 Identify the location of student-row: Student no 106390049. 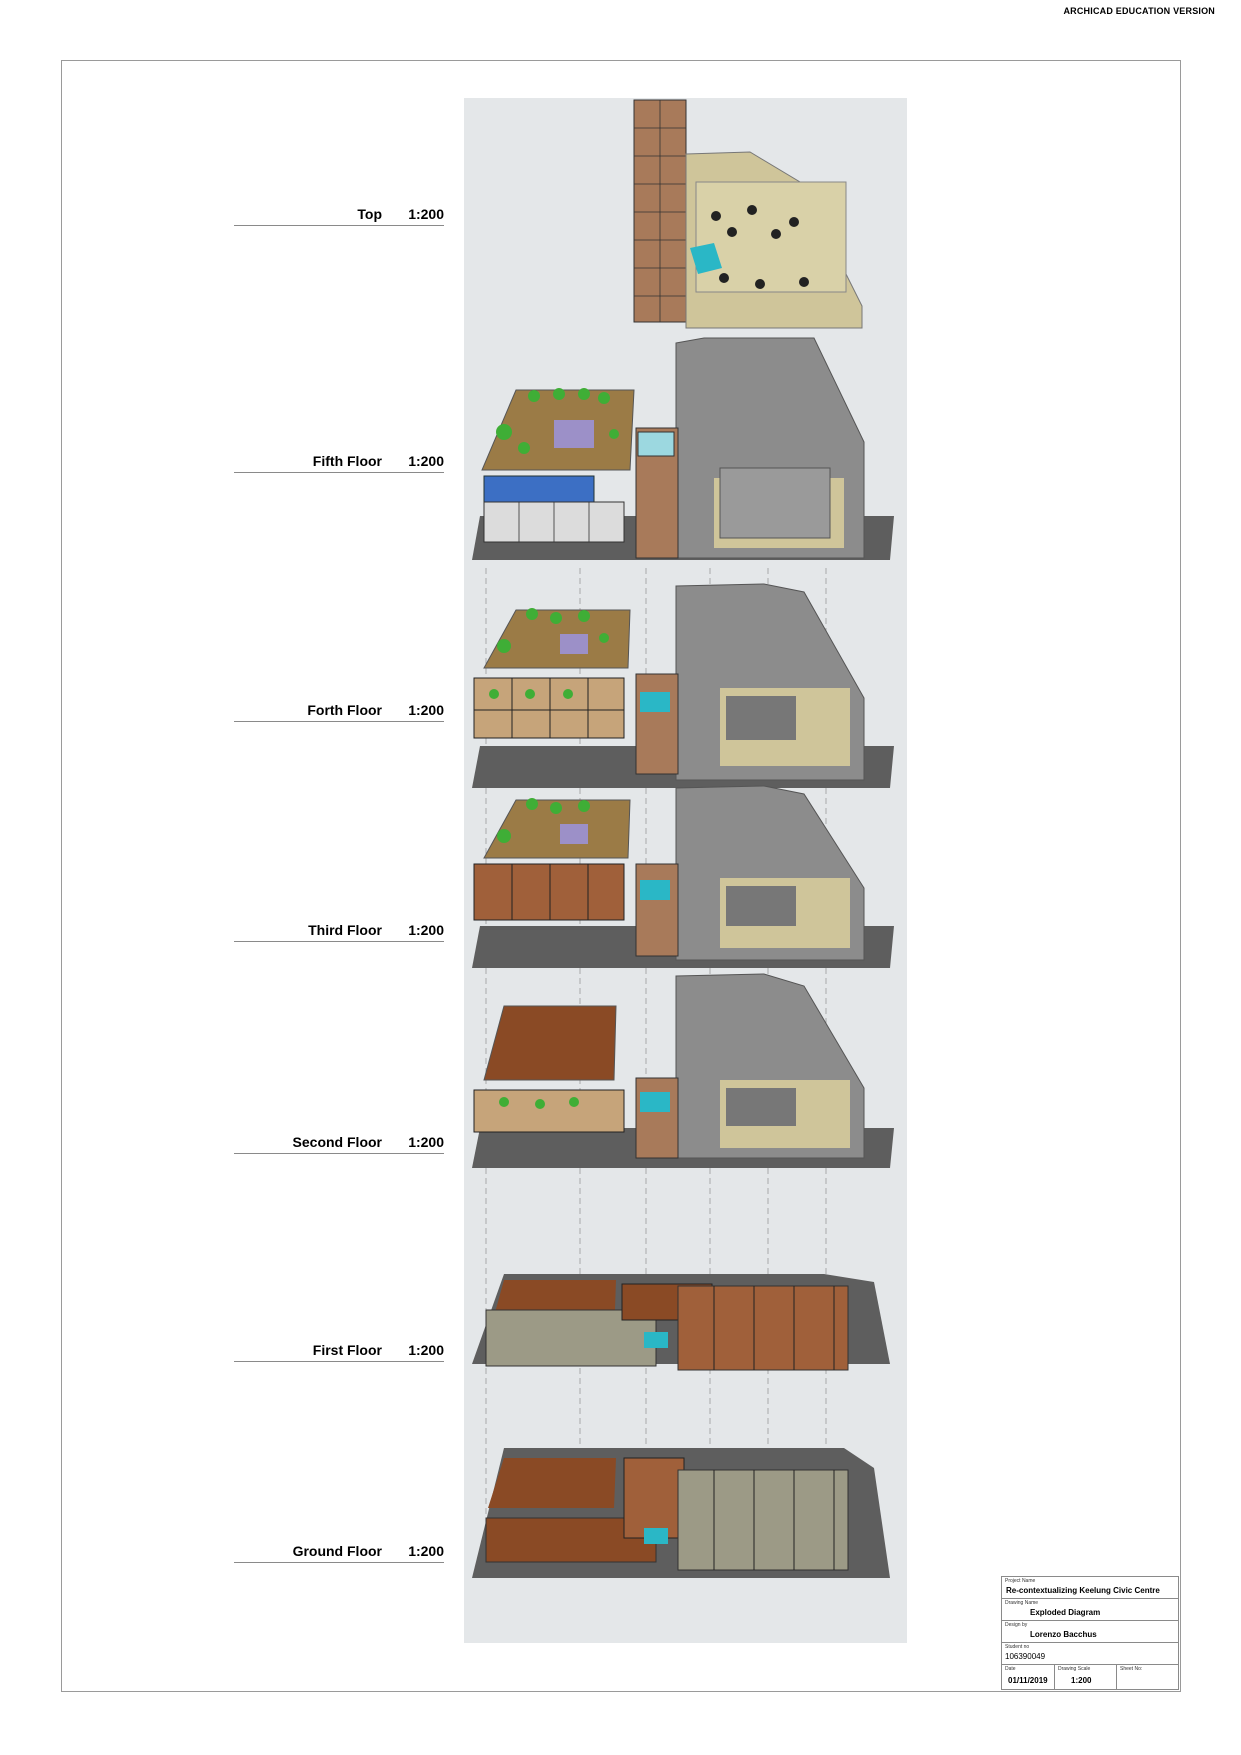
(1090, 1654).